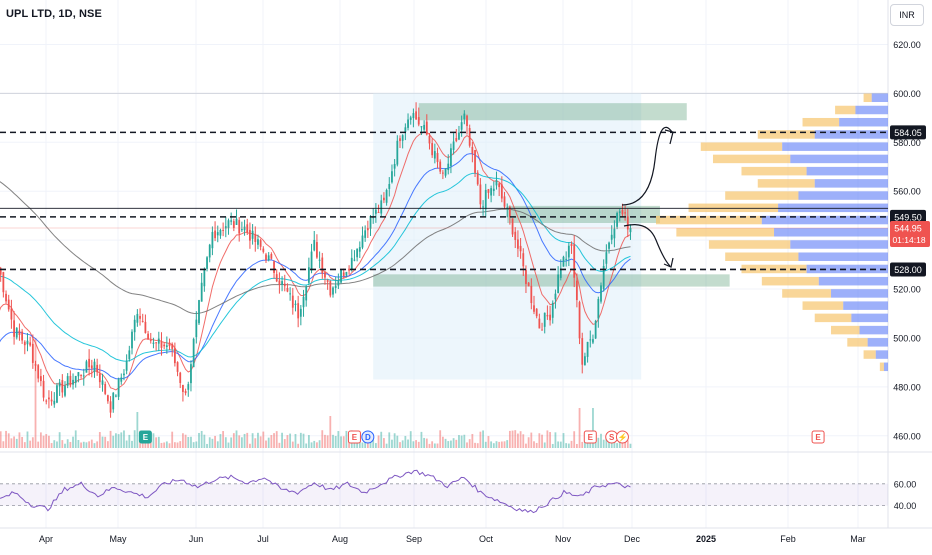 The width and height of the screenshot is (932, 555). Describe the element at coordinates (907, 436) in the screenshot. I see `price-tick-label-0: 460.00` at that location.